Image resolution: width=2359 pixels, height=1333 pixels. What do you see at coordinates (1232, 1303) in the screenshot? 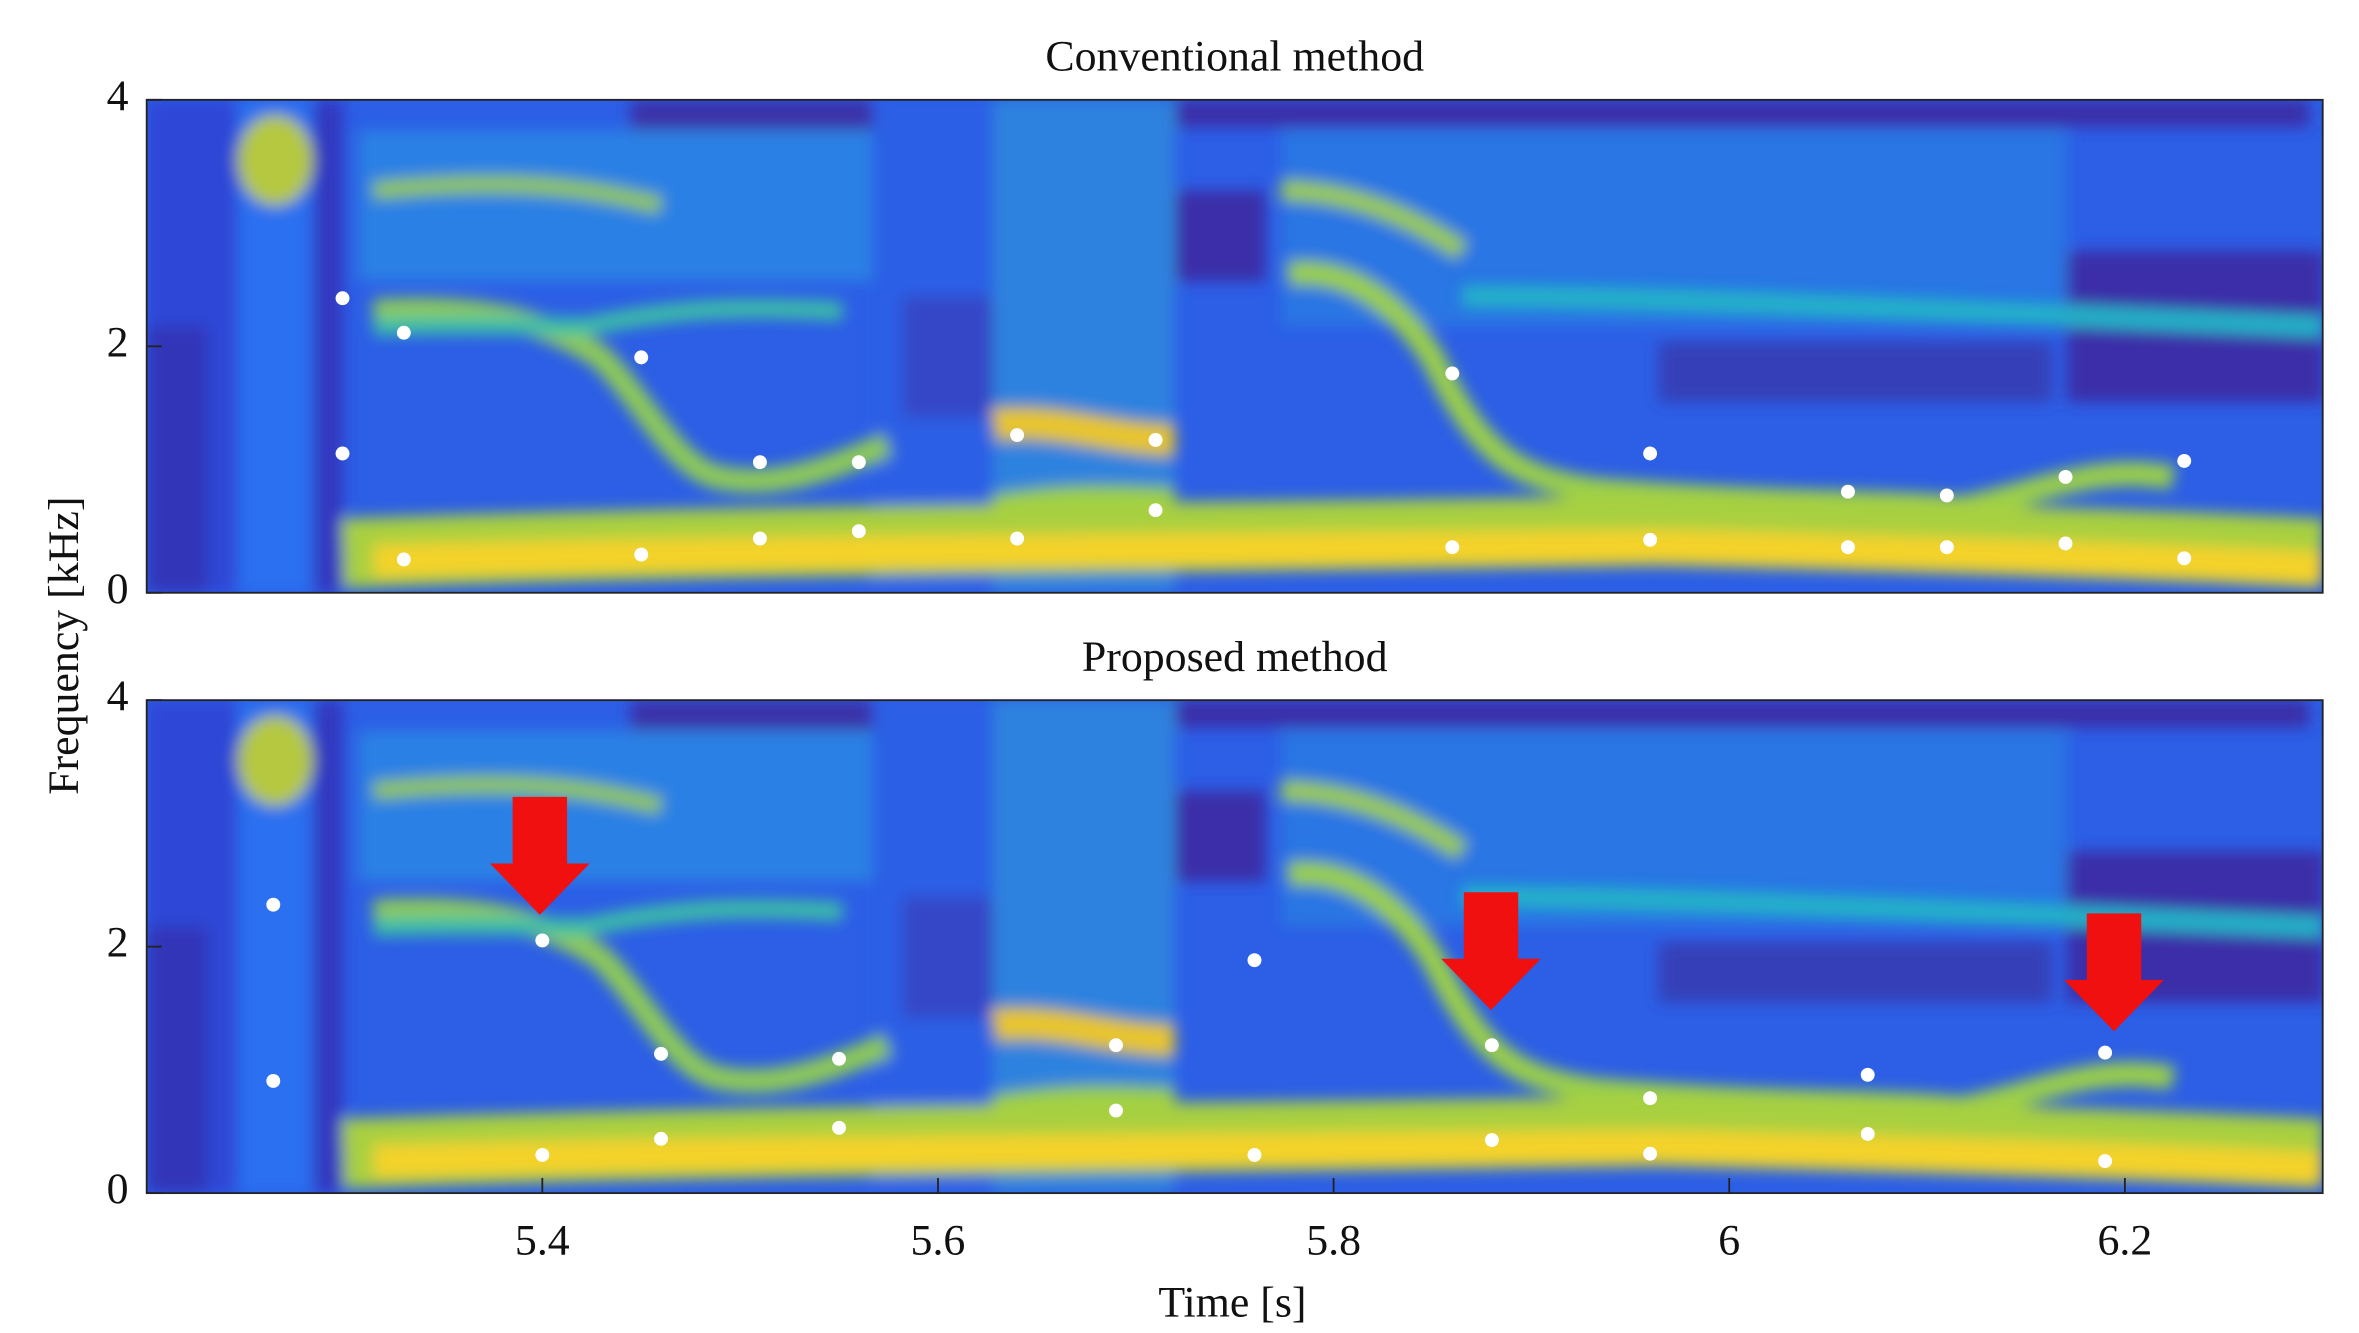
I see `x-axis-label: Time [s]` at bounding box center [1232, 1303].